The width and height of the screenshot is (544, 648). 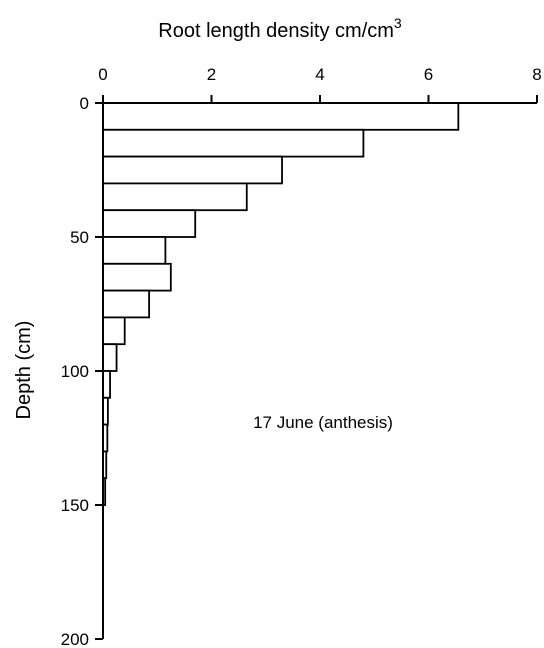 I want to click on y-tick-label-0: 0, so click(x=84, y=103).